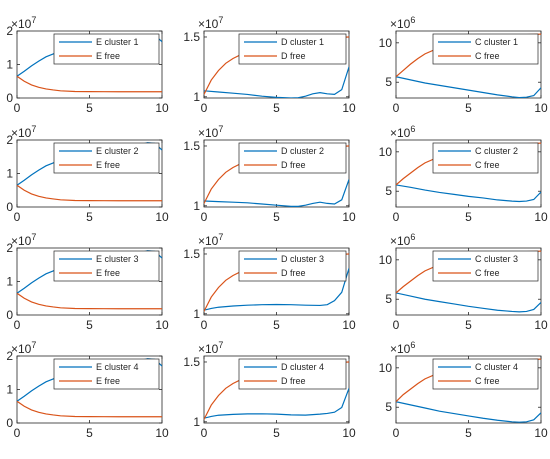 The image size is (550, 459). I want to click on panel-1-1-xtick-label: 0, so click(17, 108).